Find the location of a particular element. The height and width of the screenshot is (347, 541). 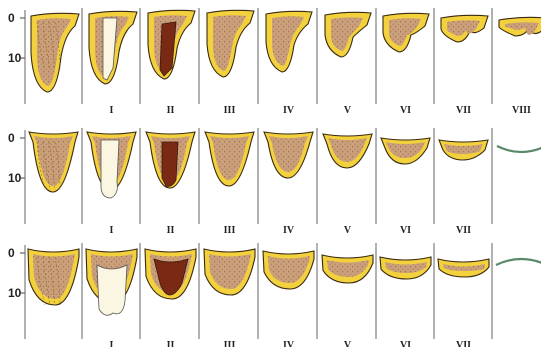

panel-stage-VIII: VIII is located at coordinates (519, 66).